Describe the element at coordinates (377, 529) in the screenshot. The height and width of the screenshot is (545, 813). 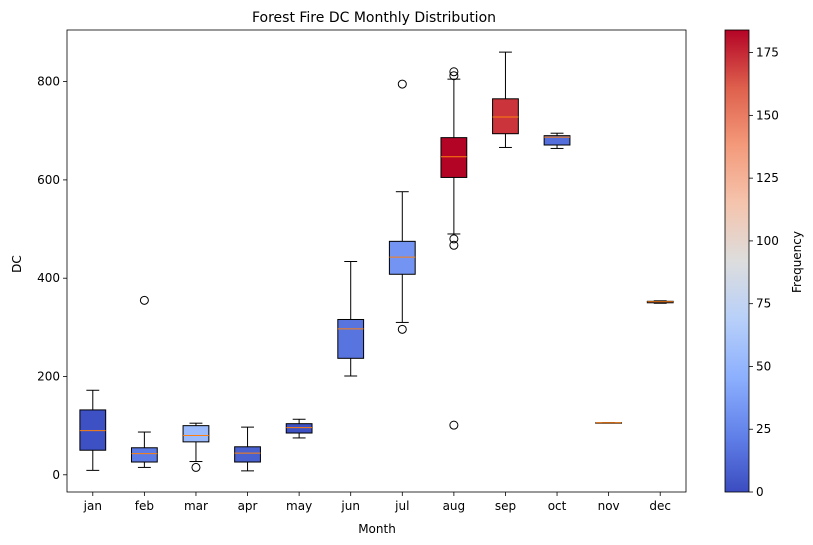
I see `x-axis-label: Month` at that location.